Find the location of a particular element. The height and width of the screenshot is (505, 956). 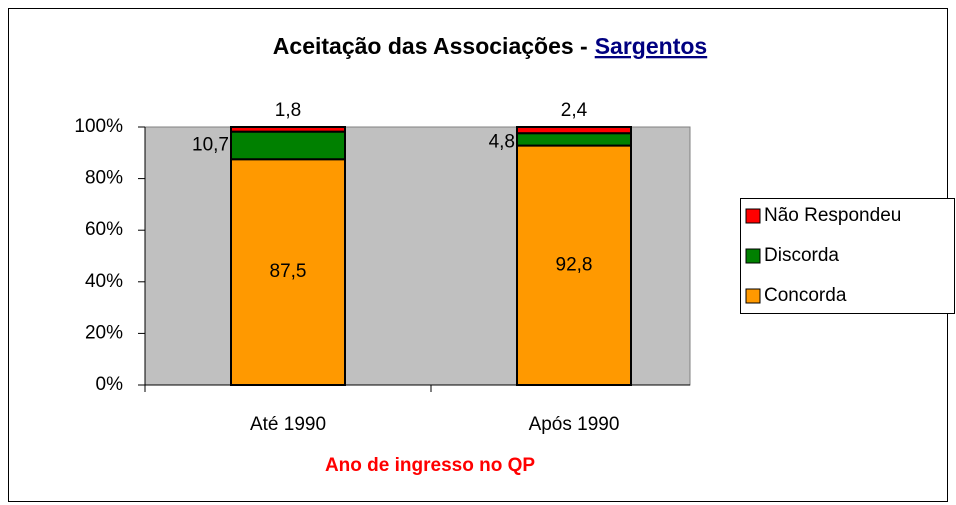

y-tick-label: 40% is located at coordinates (104, 281).